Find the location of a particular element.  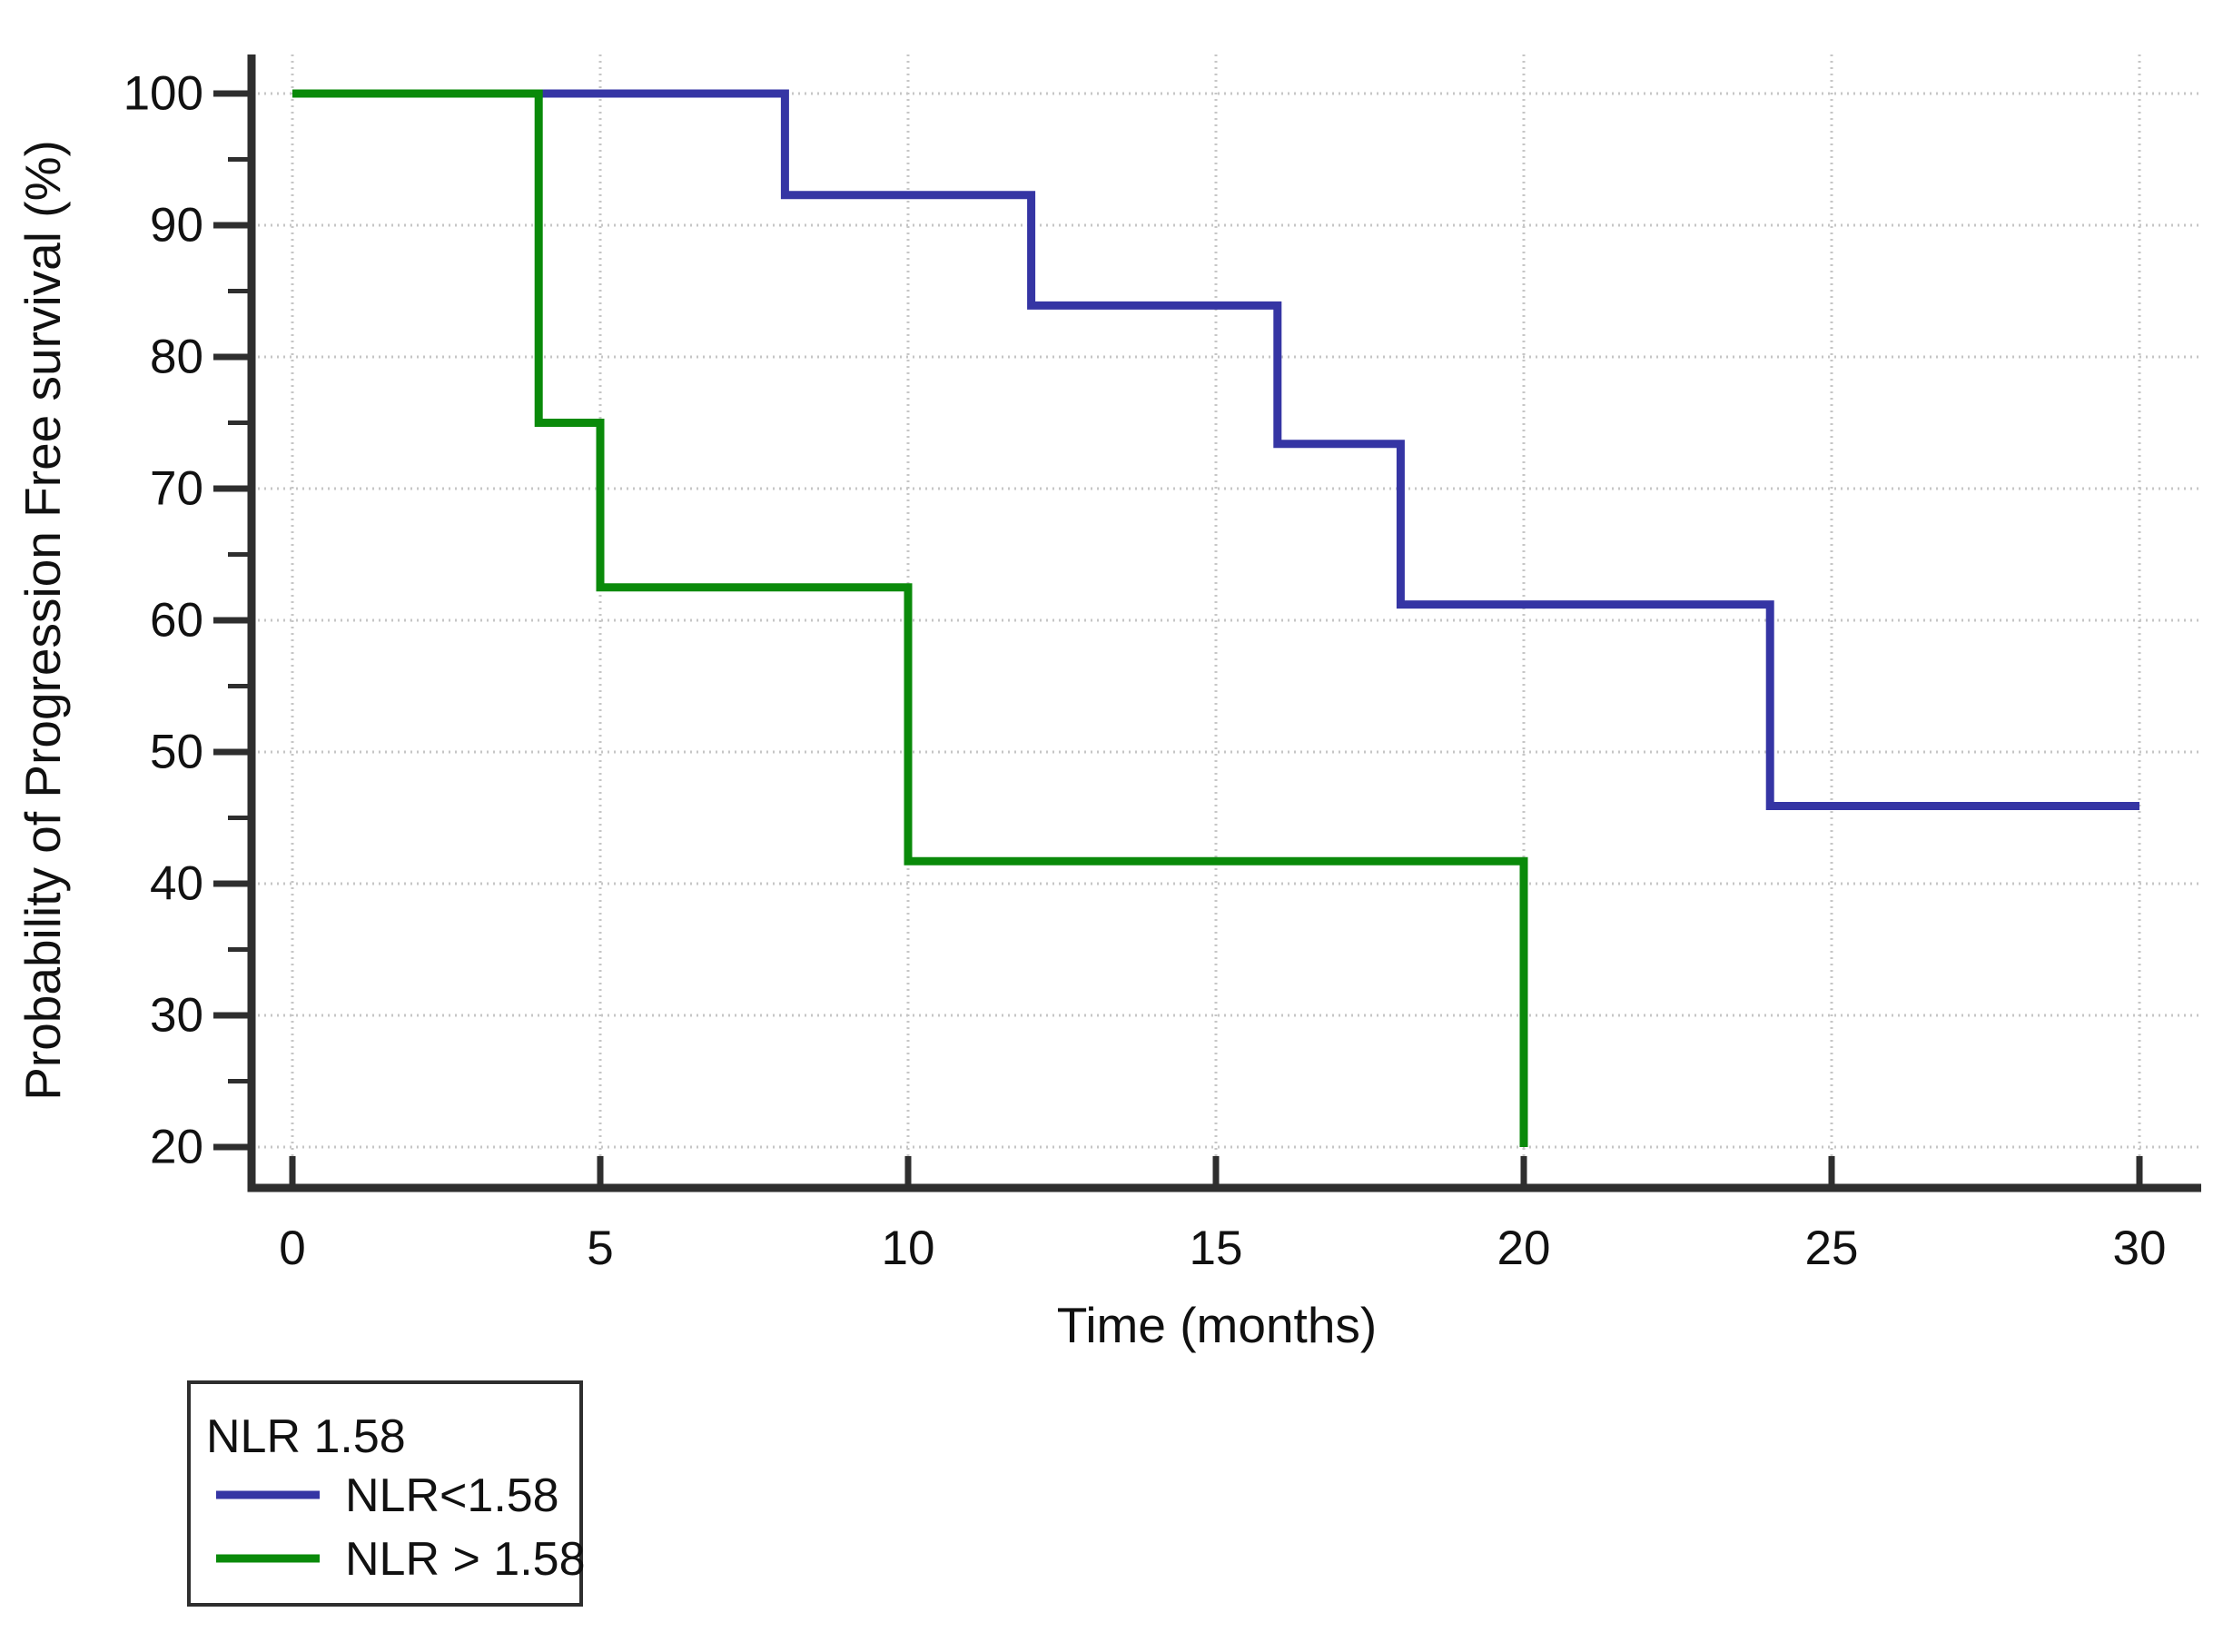

y-tick-label: 100 is located at coordinates (163, 94).